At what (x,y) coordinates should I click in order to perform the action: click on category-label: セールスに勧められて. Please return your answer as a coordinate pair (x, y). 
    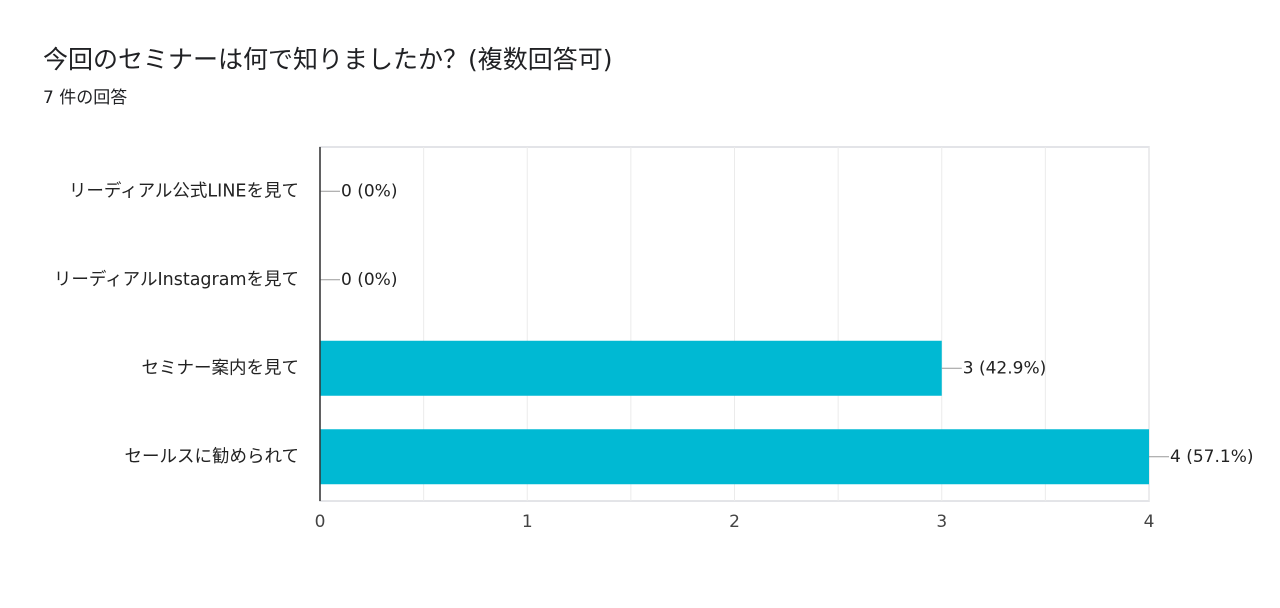
    Looking at the image, I should click on (212, 457).